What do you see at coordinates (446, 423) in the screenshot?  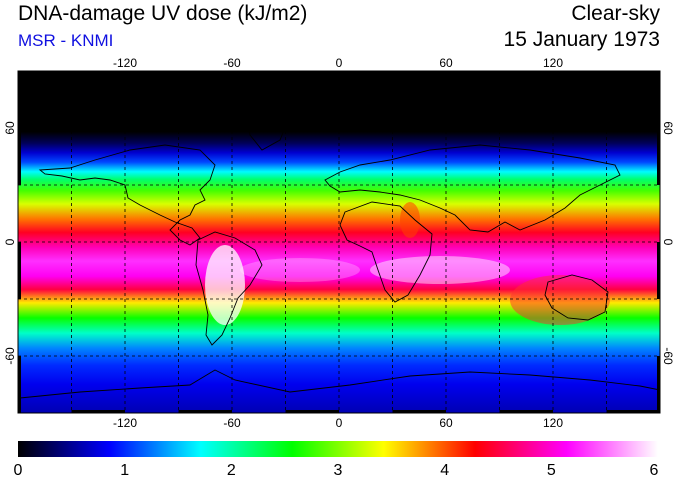 I see `lon-label-bottom-60: 60` at bounding box center [446, 423].